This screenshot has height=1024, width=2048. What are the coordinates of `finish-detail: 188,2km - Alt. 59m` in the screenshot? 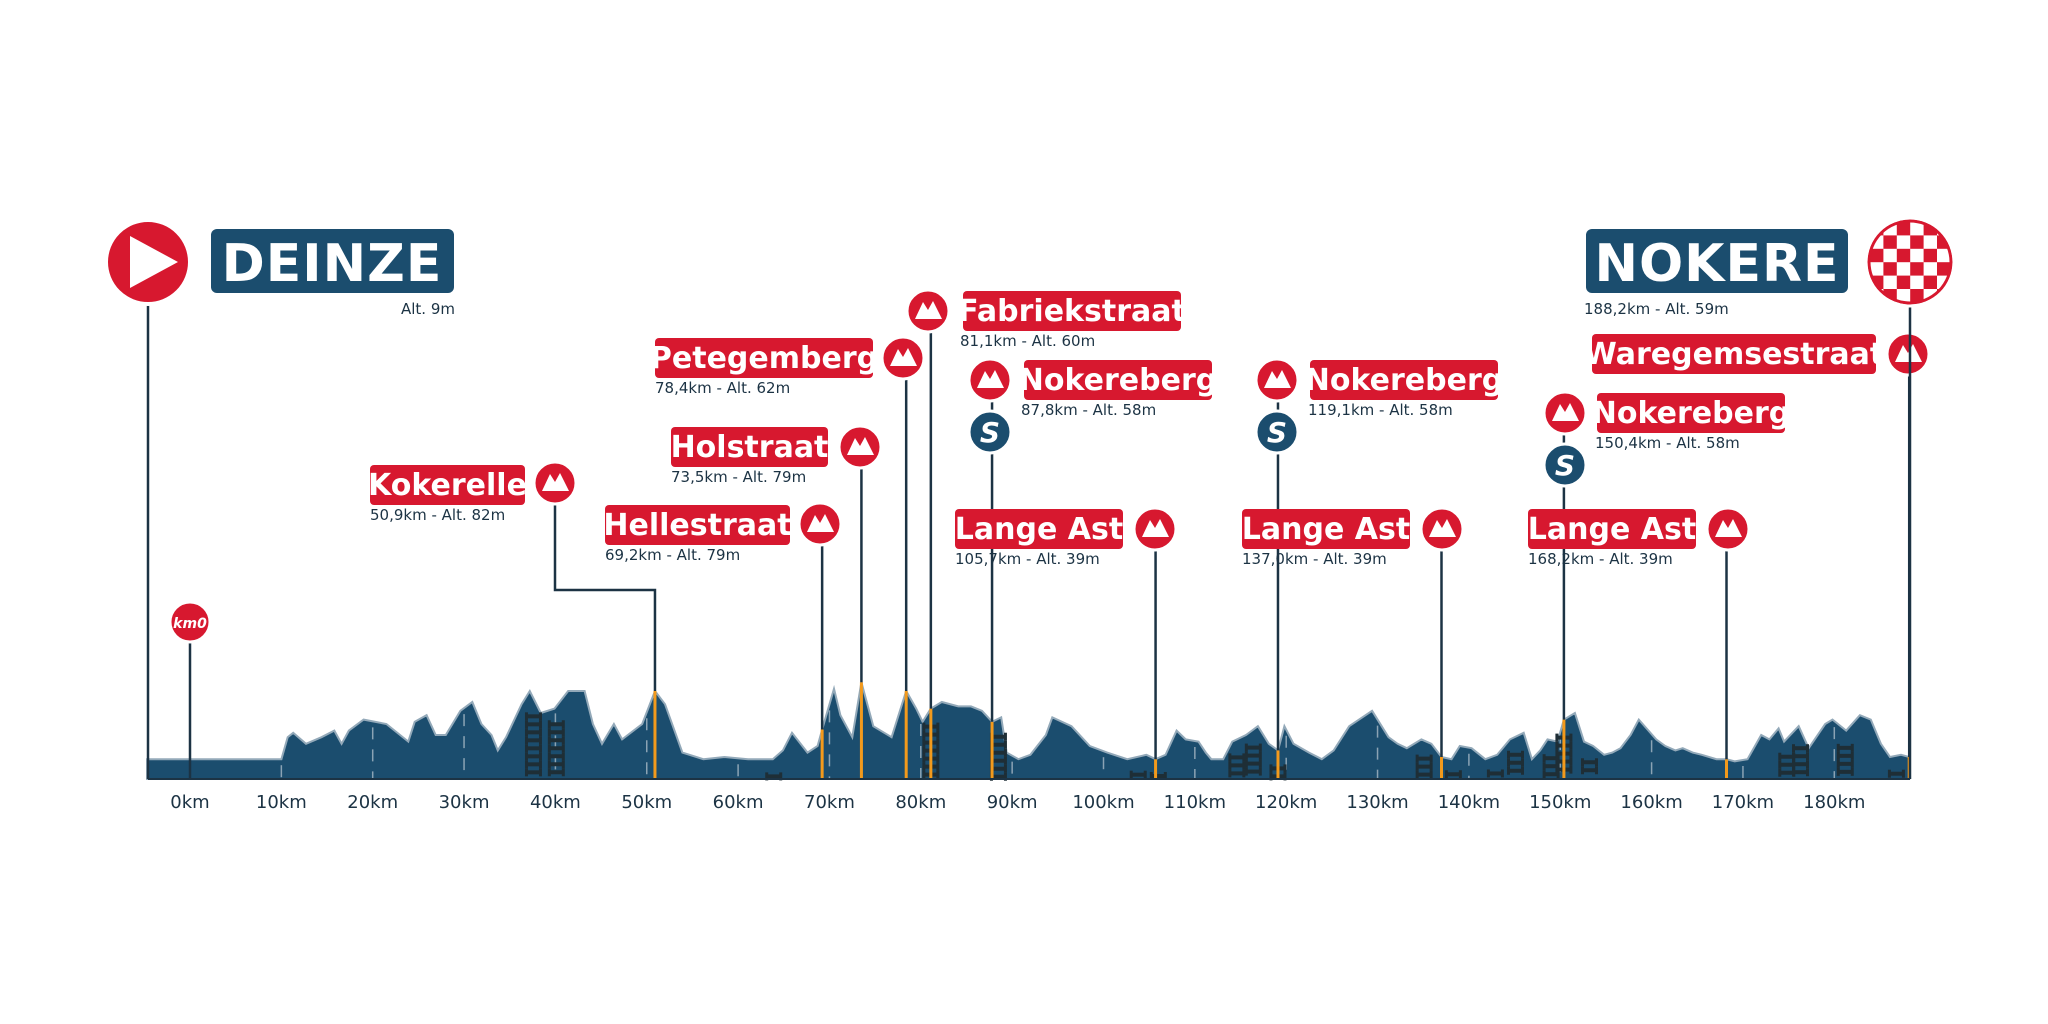 It's located at (1656, 309).